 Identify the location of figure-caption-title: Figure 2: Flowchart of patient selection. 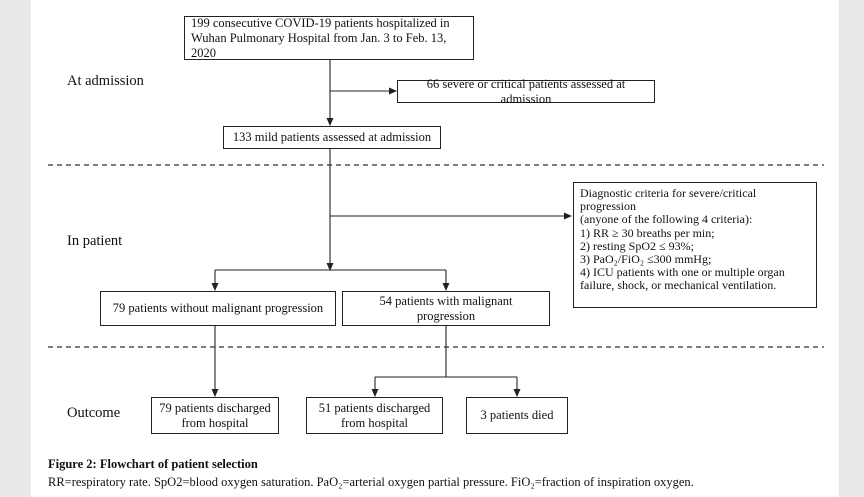
(153, 464).